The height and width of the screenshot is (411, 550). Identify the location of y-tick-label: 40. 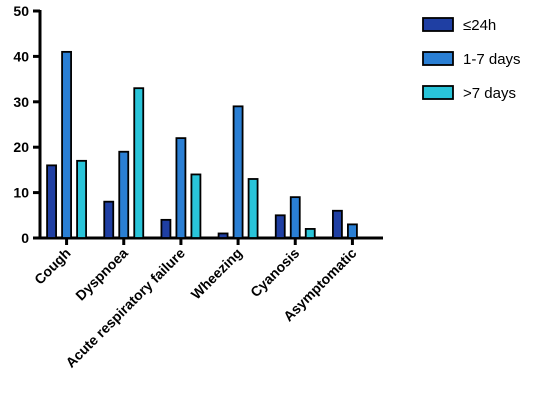
(21, 56).